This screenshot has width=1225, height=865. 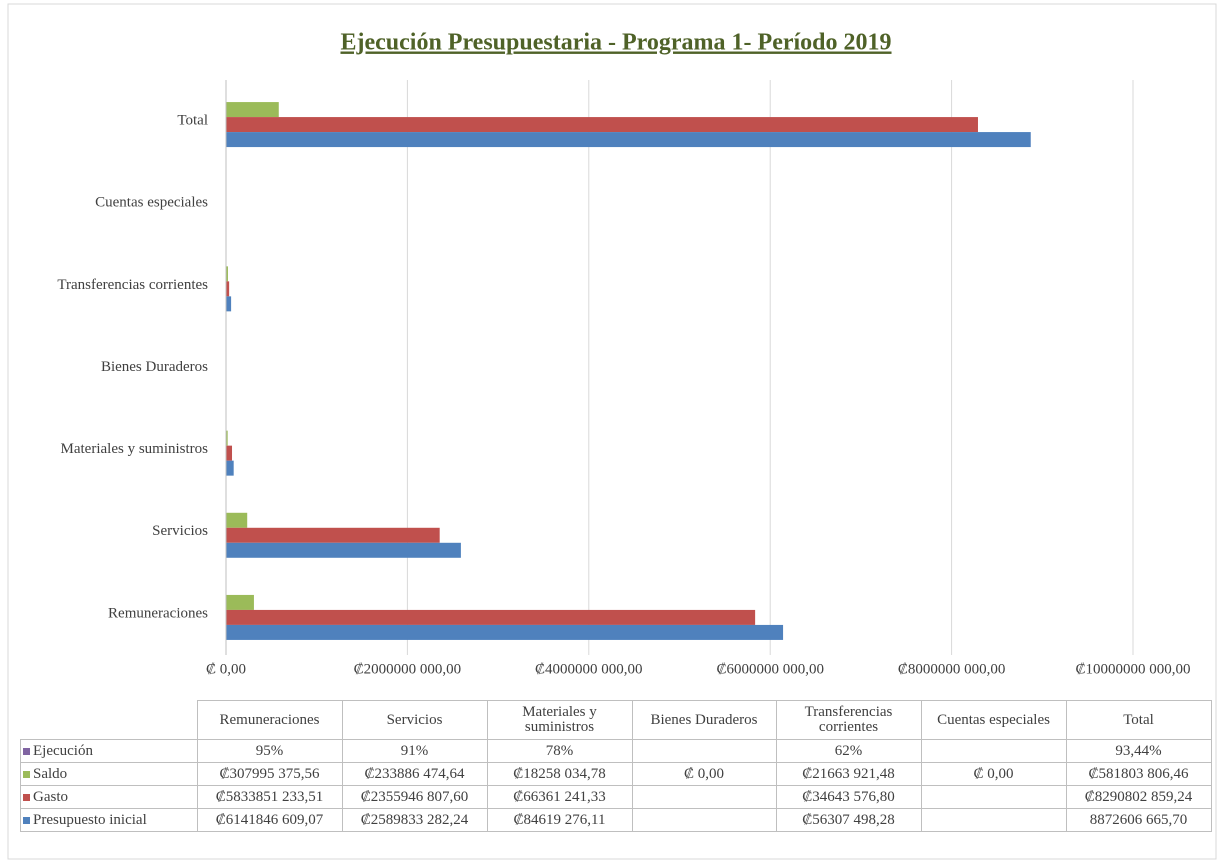 What do you see at coordinates (192, 121) in the screenshot?
I see `y-tick-label: Total` at bounding box center [192, 121].